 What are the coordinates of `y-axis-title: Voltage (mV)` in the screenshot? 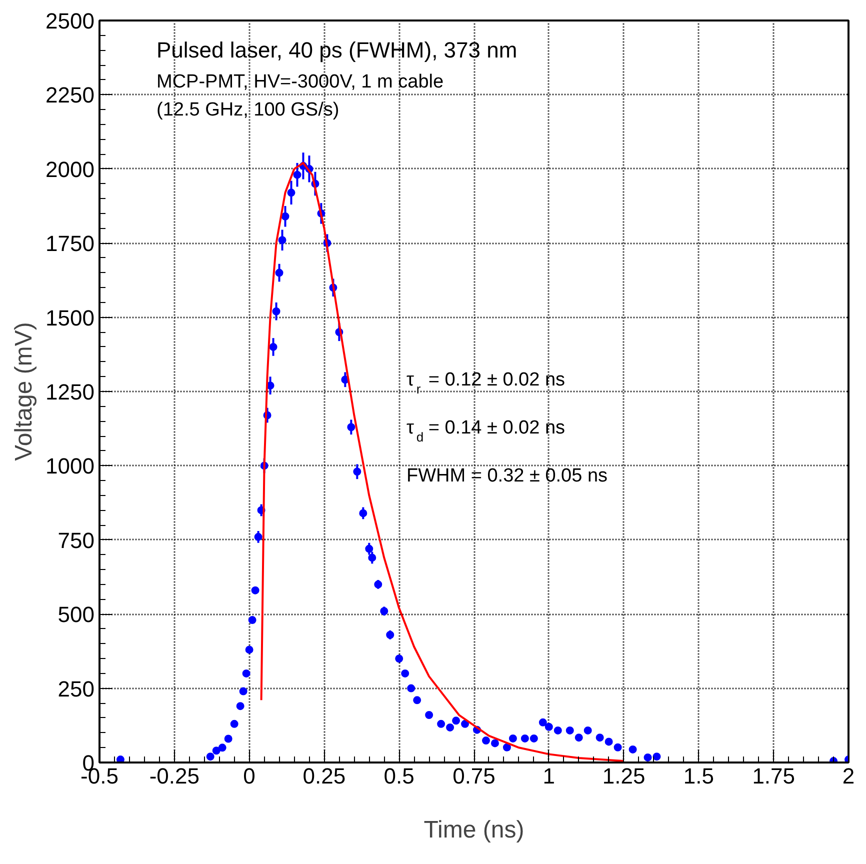 It's located at (24, 391).